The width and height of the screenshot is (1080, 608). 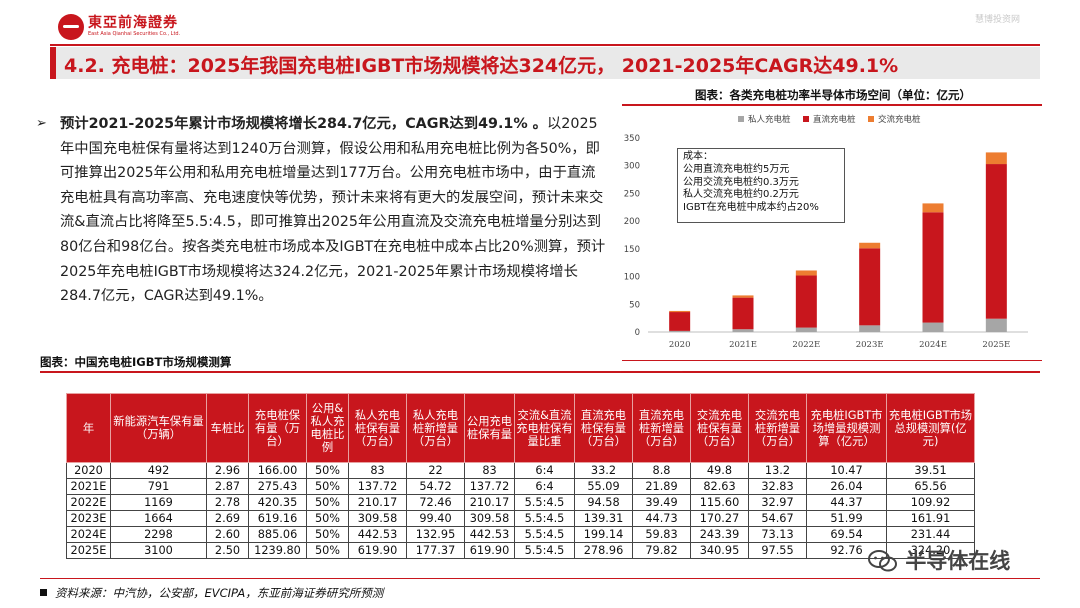 I want to click on legend-swatch, so click(x=871, y=119).